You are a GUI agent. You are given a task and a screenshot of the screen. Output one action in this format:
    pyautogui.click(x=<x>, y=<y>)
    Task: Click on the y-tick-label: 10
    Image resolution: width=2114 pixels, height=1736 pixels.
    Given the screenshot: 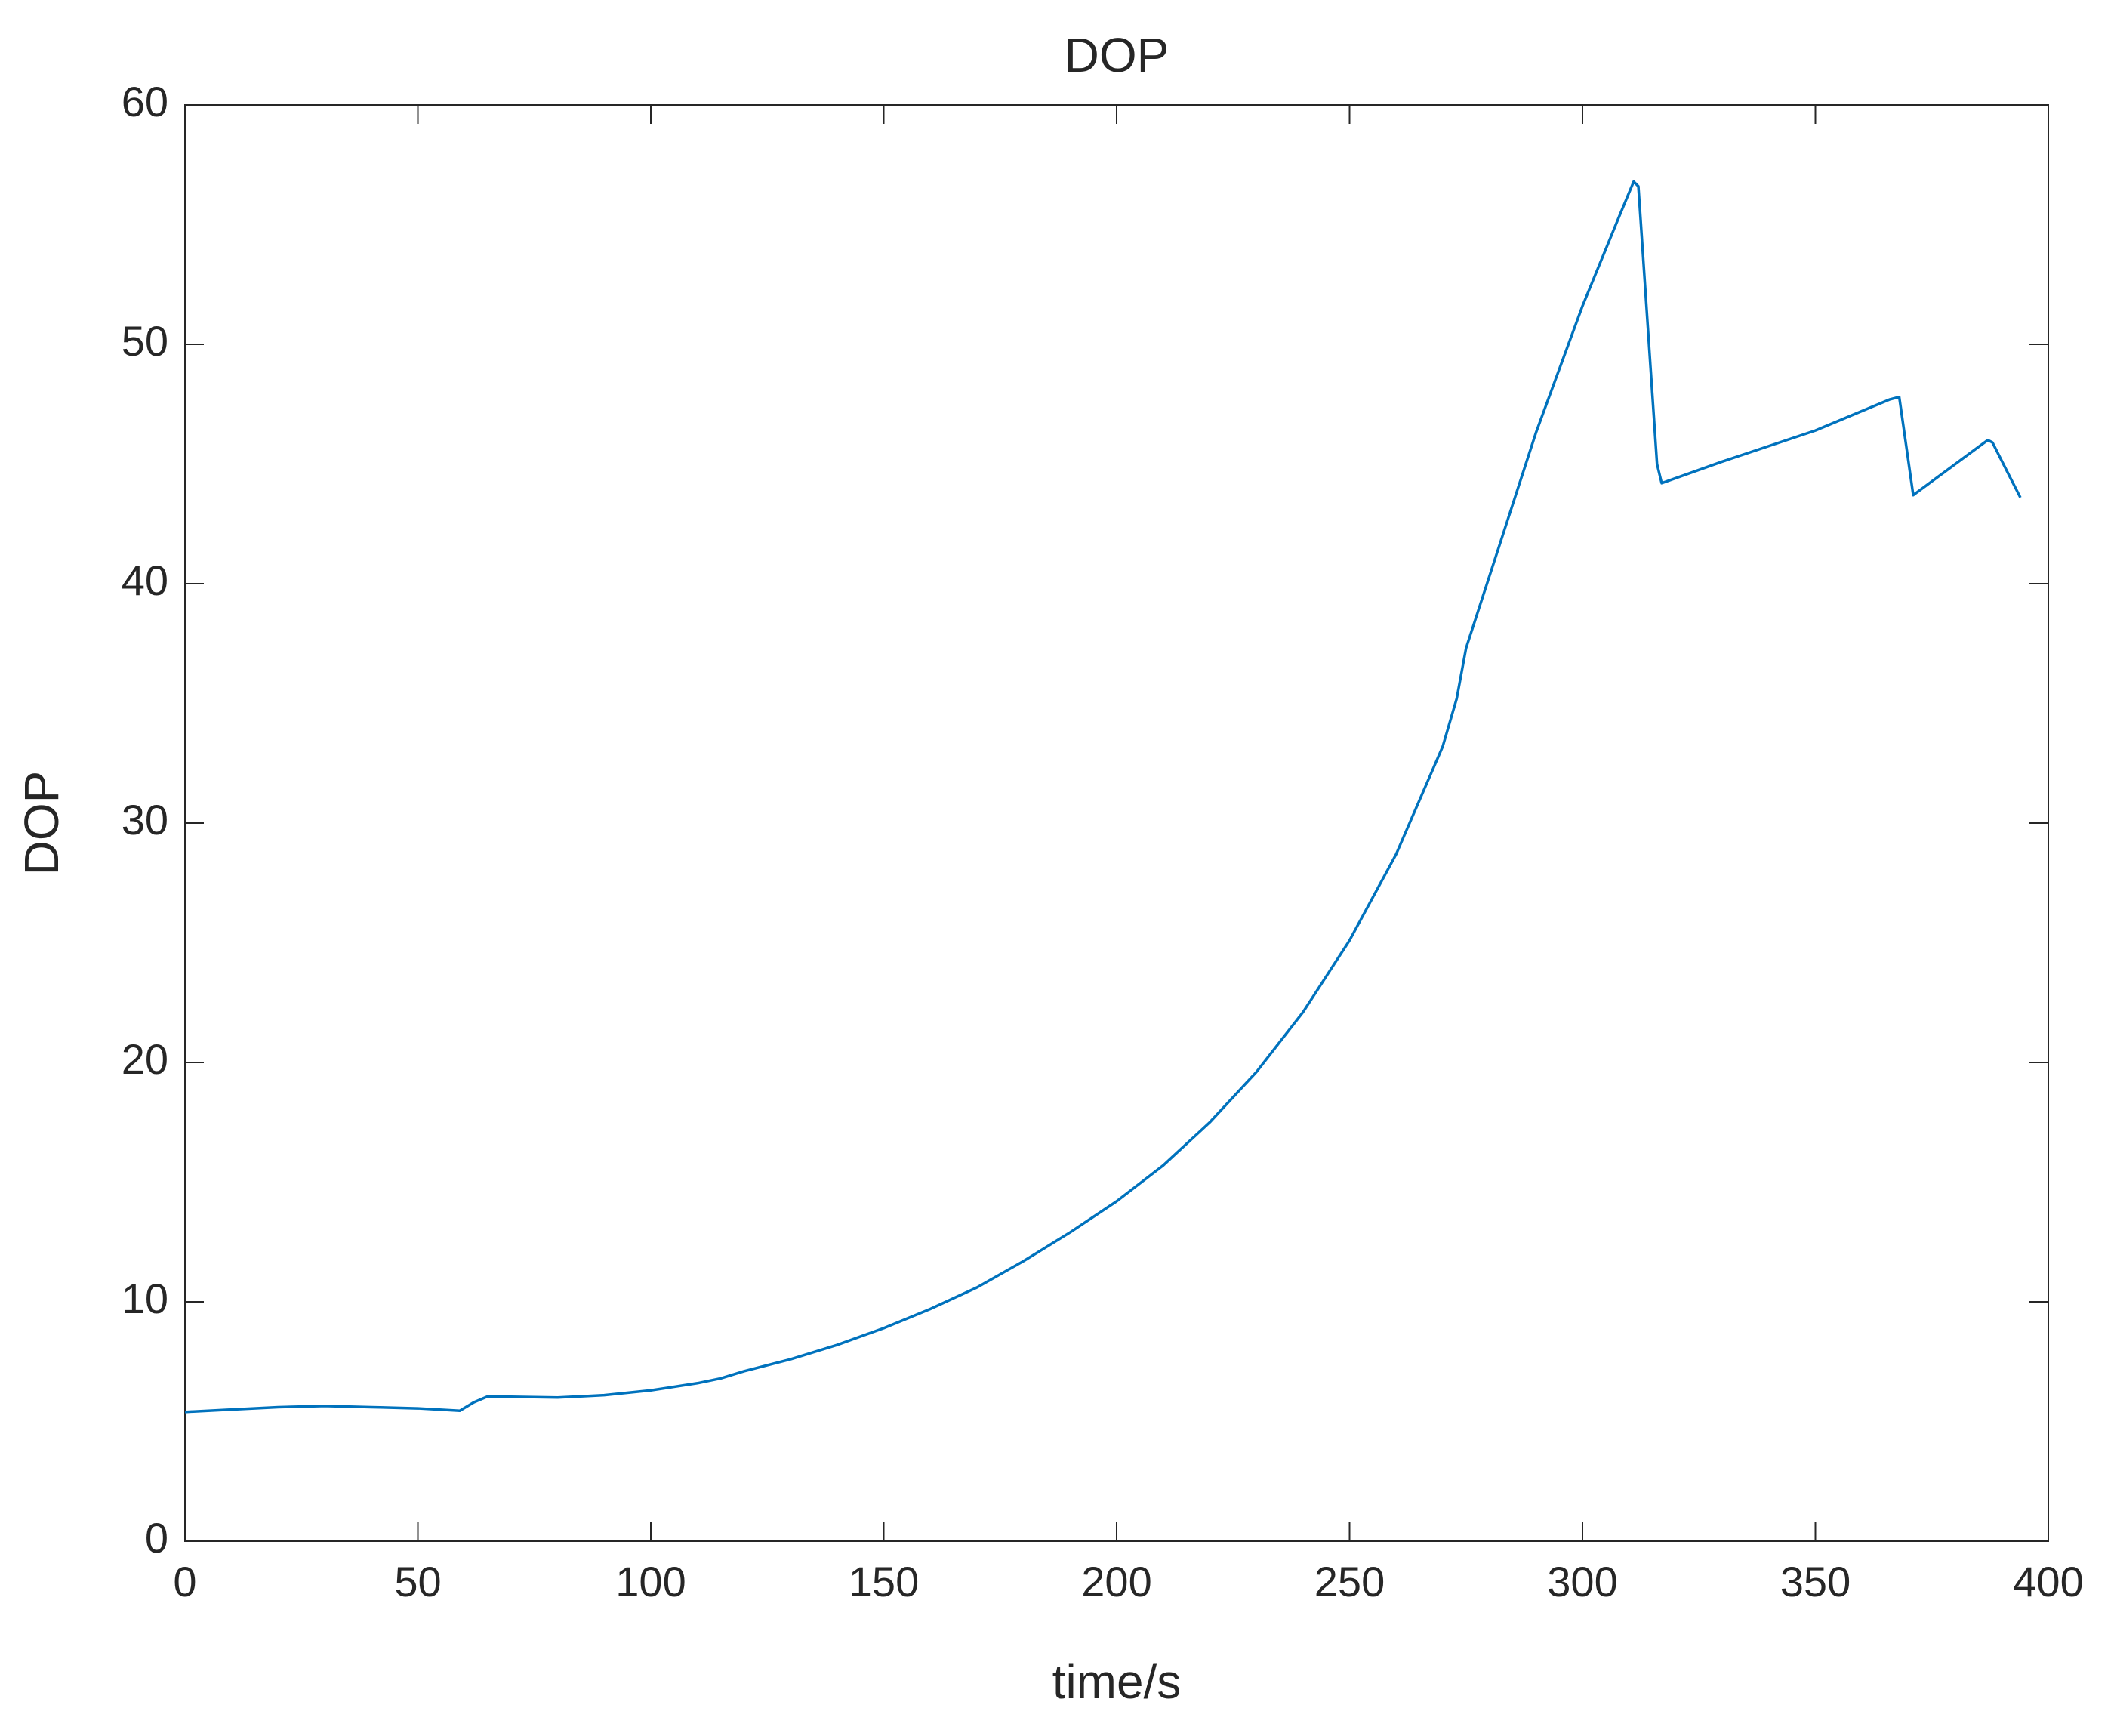 What is the action you would take?
    pyautogui.click(x=145, y=1299)
    